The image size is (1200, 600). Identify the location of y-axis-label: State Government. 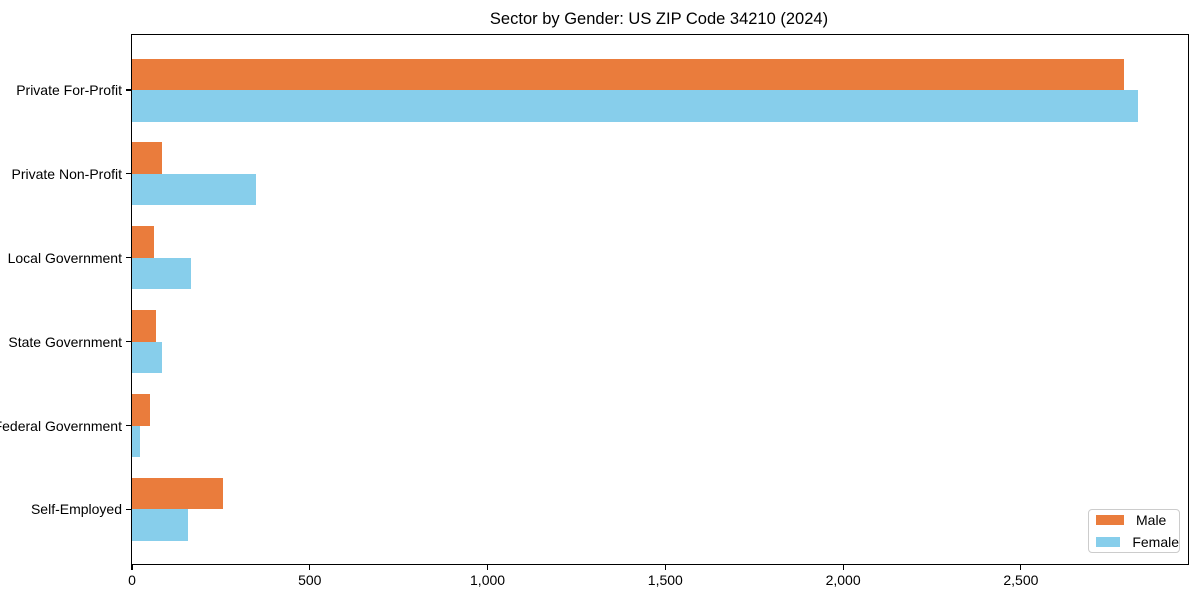
(65, 341).